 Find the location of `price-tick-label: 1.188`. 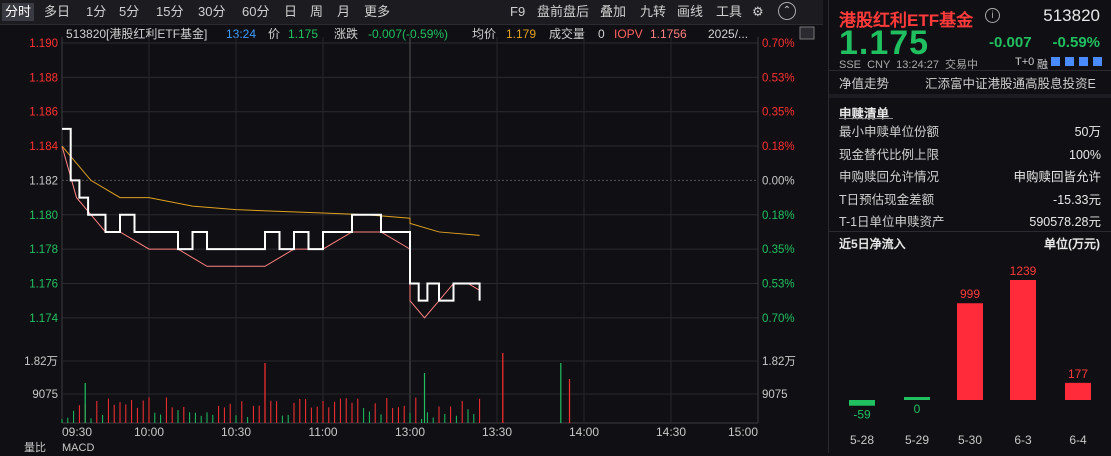

price-tick-label: 1.188 is located at coordinates (43, 78).